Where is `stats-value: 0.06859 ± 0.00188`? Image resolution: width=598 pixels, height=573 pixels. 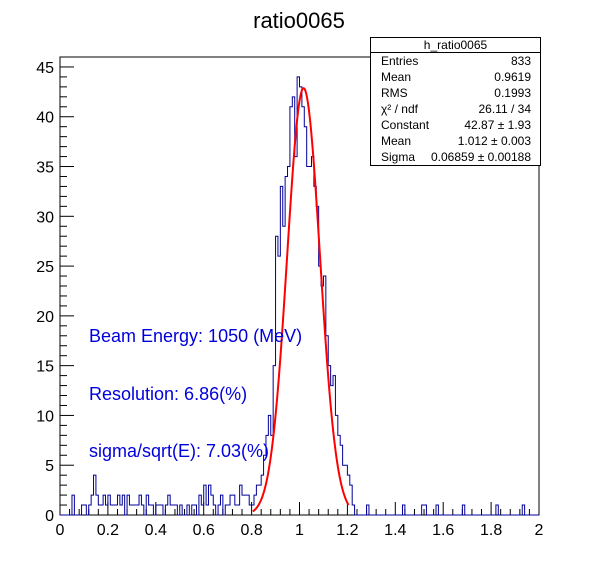 stats-value: 0.06859 ± 0.00188 is located at coordinates (480, 157).